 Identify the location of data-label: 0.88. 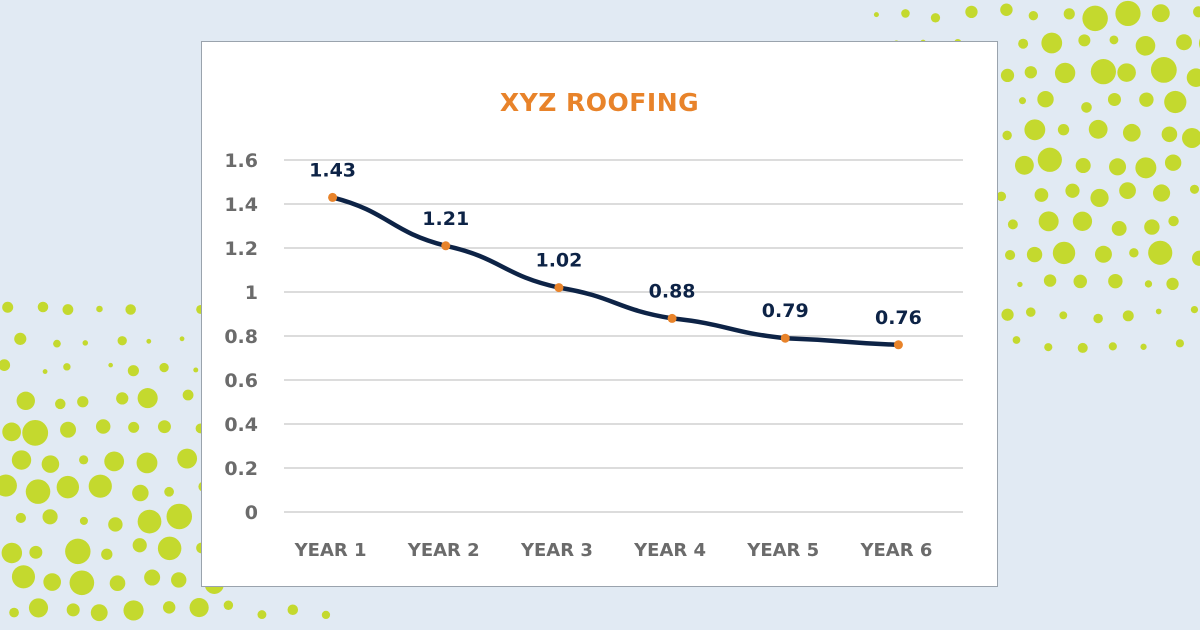
(672, 291).